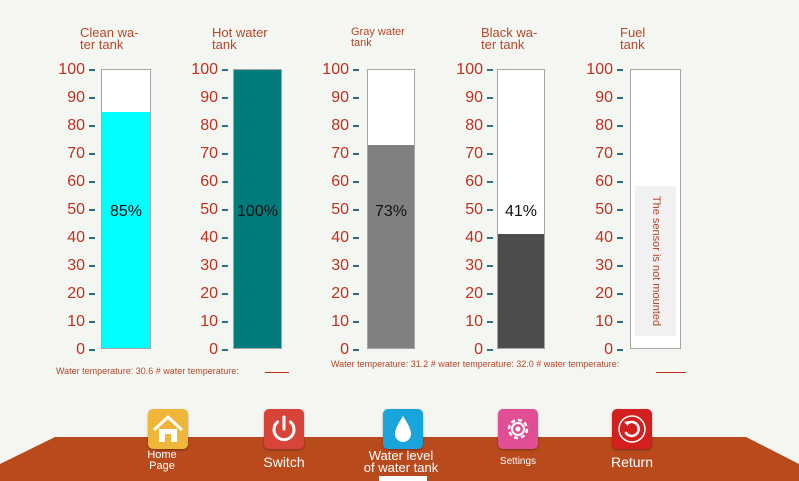 The height and width of the screenshot is (481, 799). I want to click on hot-tank-scale: 100 90 80 70 60 50 40 30 20 10 0, so click(208, 212).